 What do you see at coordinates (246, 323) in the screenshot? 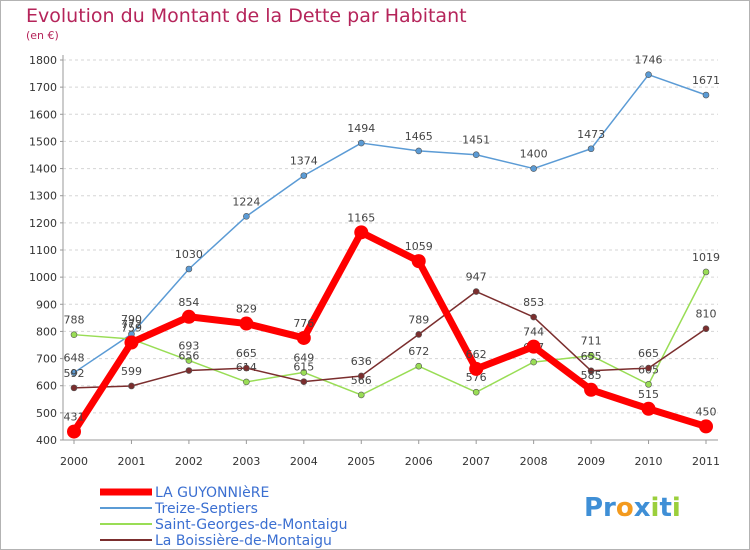
I see `point-0-2003` at bounding box center [246, 323].